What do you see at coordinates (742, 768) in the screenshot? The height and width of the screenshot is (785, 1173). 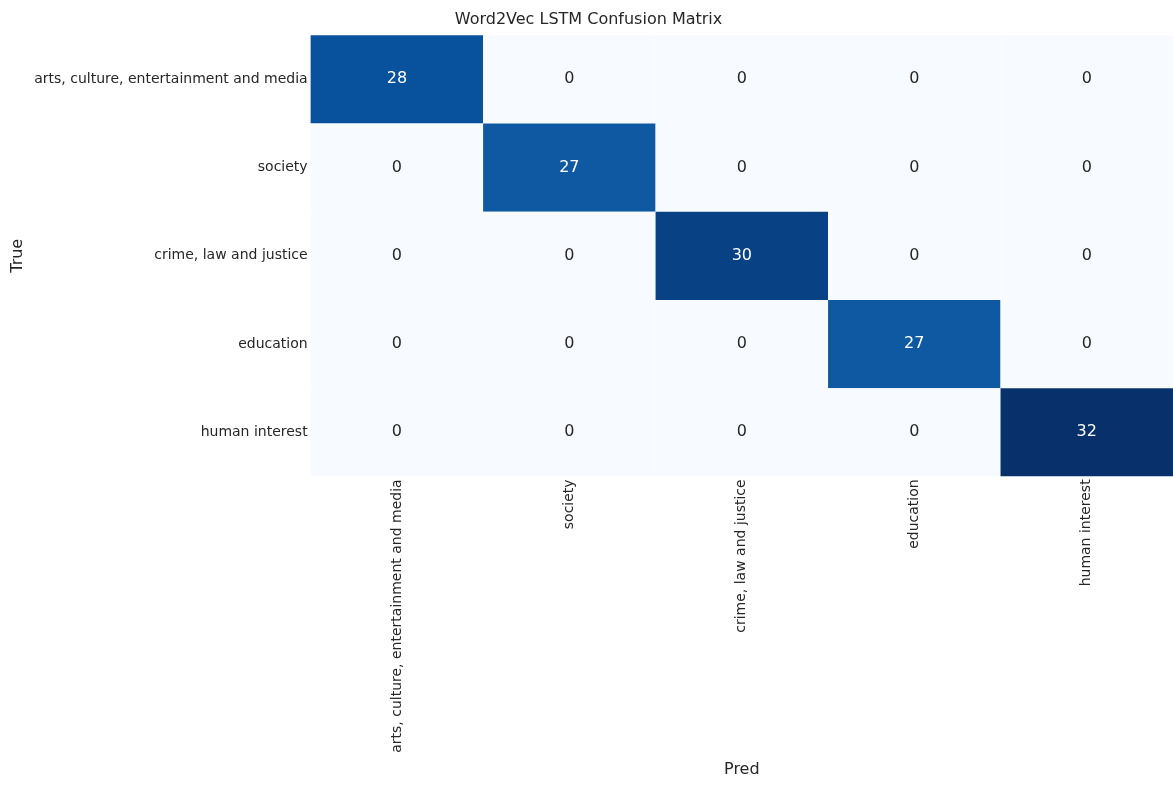 I see `x-axis-title: Pred` at bounding box center [742, 768].